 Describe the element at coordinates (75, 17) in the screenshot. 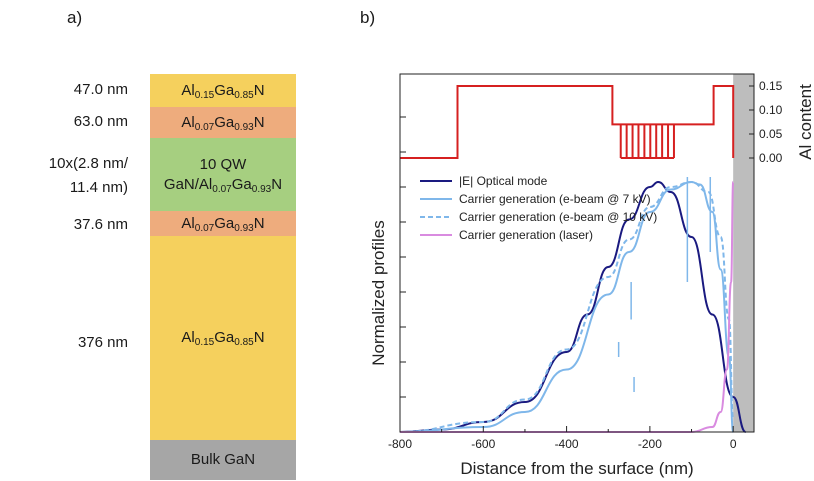

I see `panel-a-label: a)` at that location.